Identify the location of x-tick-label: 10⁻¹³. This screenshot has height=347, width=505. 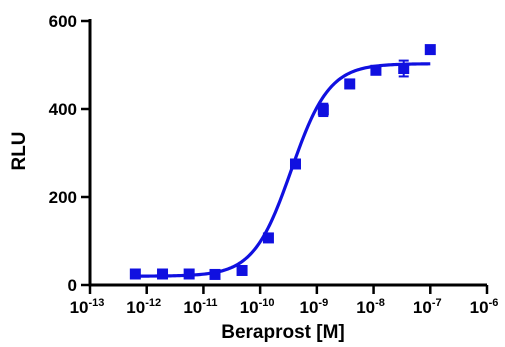
(87, 307).